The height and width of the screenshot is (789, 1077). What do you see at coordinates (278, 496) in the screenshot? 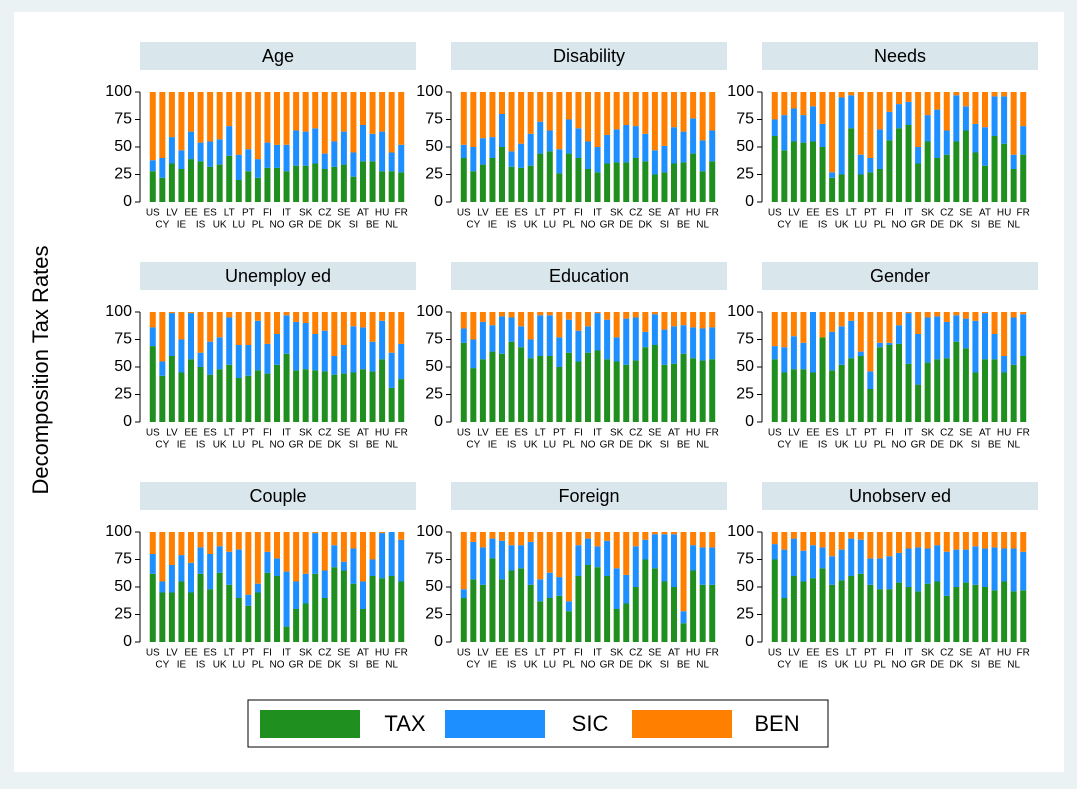
I see `panel-header` at bounding box center [278, 496].